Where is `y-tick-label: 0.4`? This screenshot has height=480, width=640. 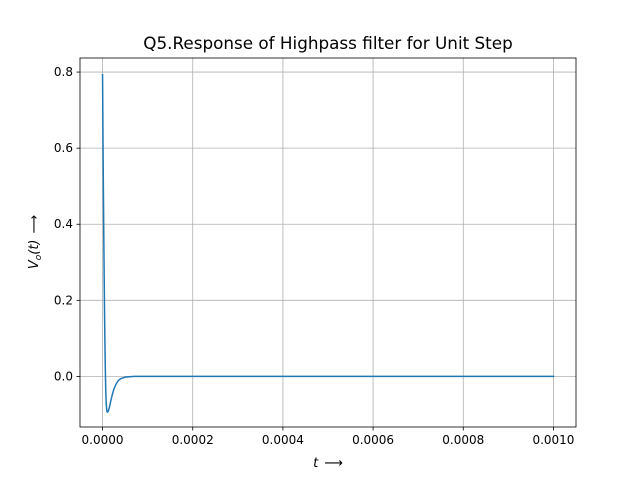
y-tick-label: 0.4 is located at coordinates (63, 224).